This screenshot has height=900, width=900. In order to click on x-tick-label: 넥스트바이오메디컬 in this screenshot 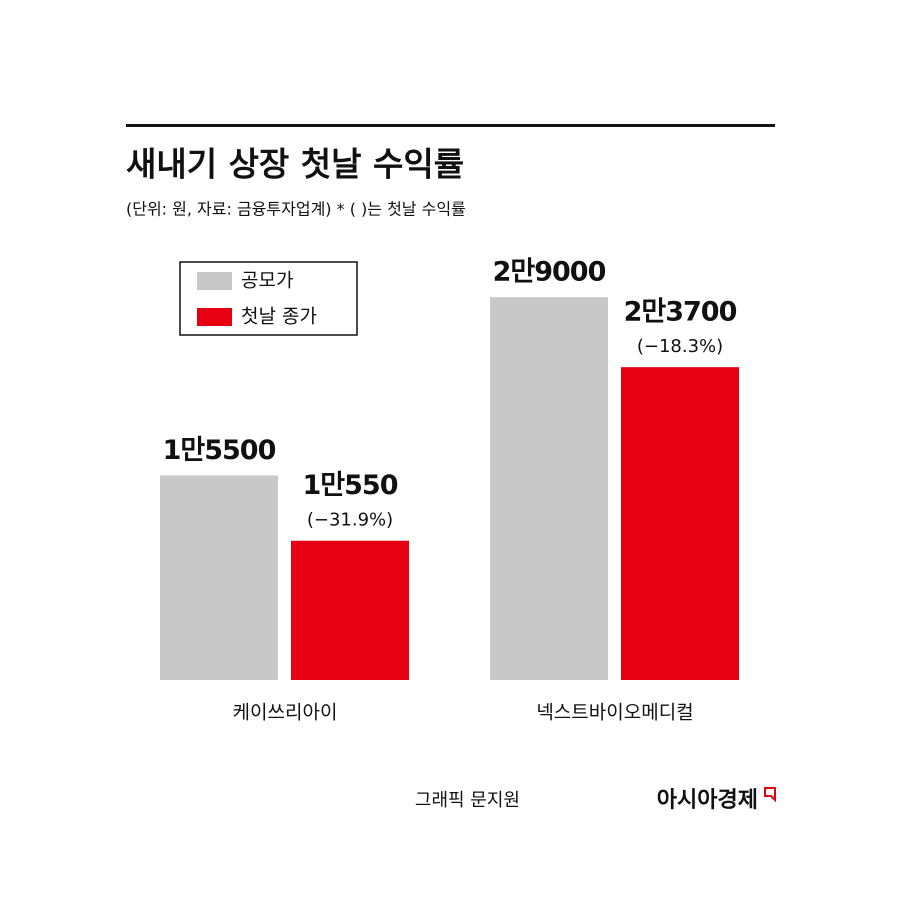, I will do `click(614, 713)`.